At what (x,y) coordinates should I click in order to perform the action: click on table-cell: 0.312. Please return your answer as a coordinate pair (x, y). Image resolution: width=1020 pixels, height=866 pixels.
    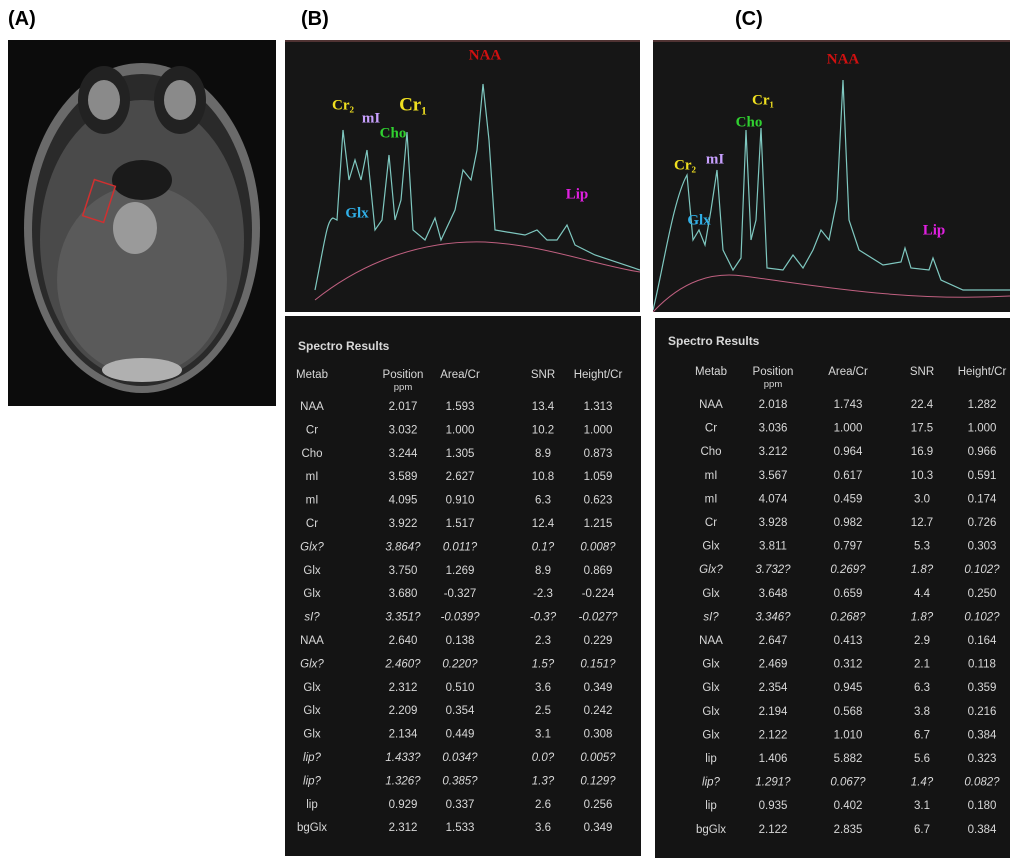
    Looking at the image, I should click on (848, 665).